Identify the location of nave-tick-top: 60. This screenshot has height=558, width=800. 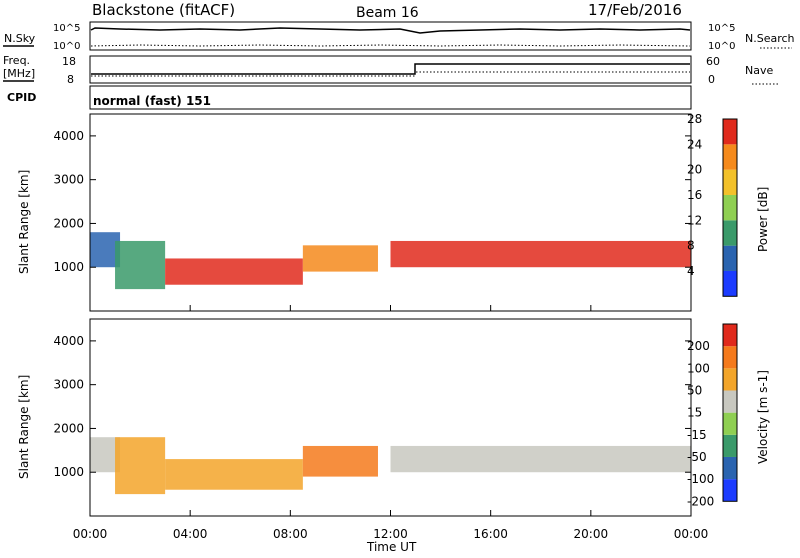
(713, 61).